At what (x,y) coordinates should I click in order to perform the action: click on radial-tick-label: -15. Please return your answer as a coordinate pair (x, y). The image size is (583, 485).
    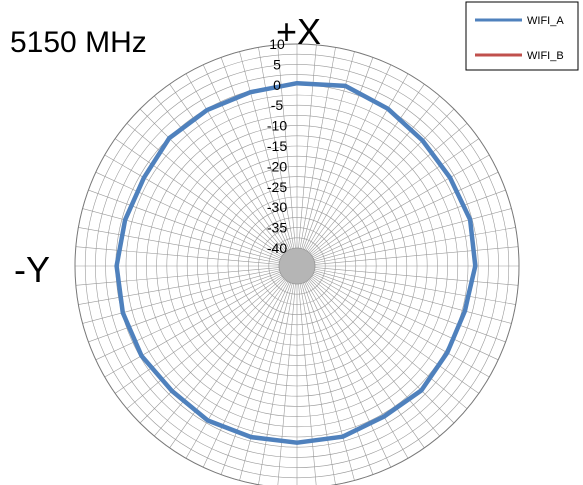
    Looking at the image, I should click on (277, 146).